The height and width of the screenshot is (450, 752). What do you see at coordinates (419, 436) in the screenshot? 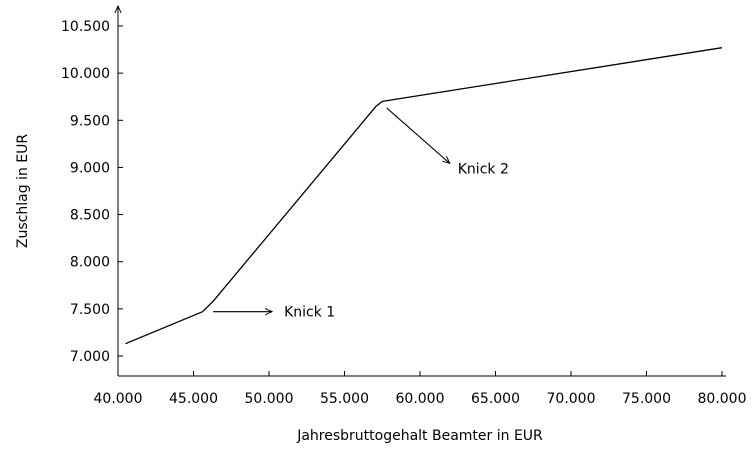
I see `x-axis-title: Jahresbruttogehalt Beamter in EUR` at bounding box center [419, 436].